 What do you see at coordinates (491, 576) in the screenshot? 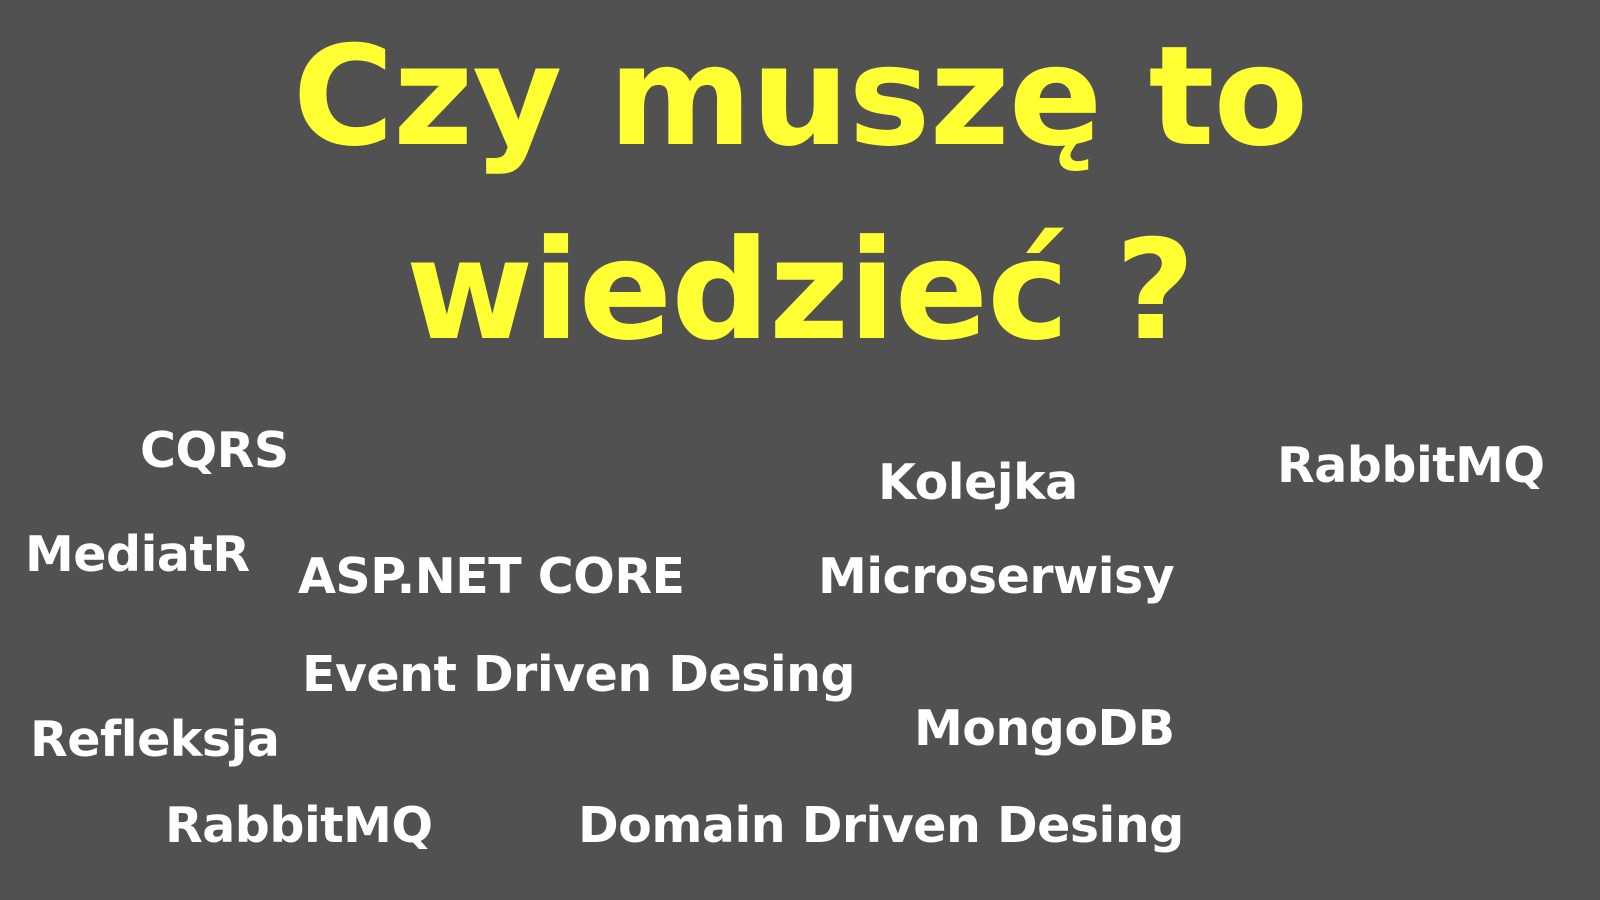
I see `term-aspnet-core: ASP.NET CORE` at bounding box center [491, 576].